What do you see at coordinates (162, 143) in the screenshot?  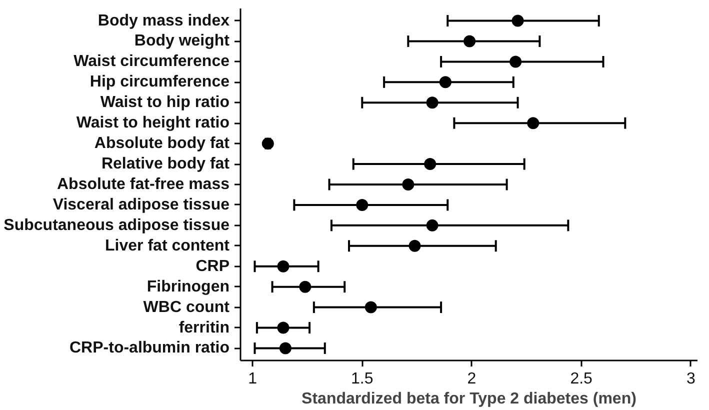 I see `y-tick-label: Absolute body fat` at bounding box center [162, 143].